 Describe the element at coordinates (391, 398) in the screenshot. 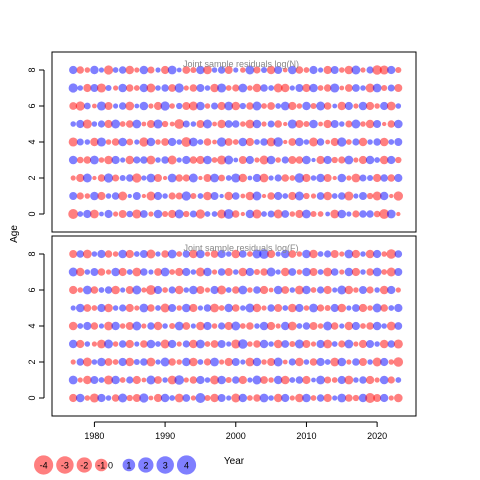

I see `residual-bubble-bottom-age0-2022` at that location.